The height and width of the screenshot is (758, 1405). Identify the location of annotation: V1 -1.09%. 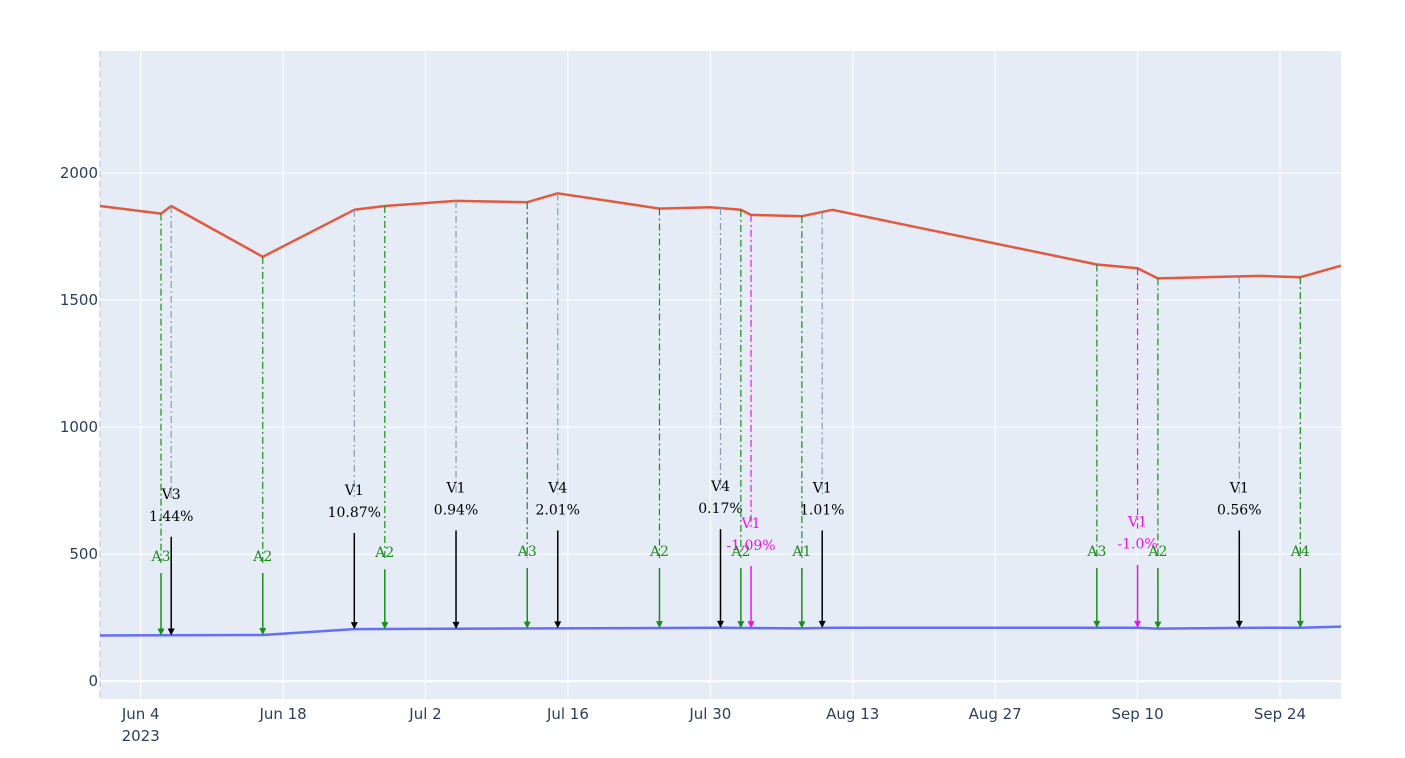
(751, 421).